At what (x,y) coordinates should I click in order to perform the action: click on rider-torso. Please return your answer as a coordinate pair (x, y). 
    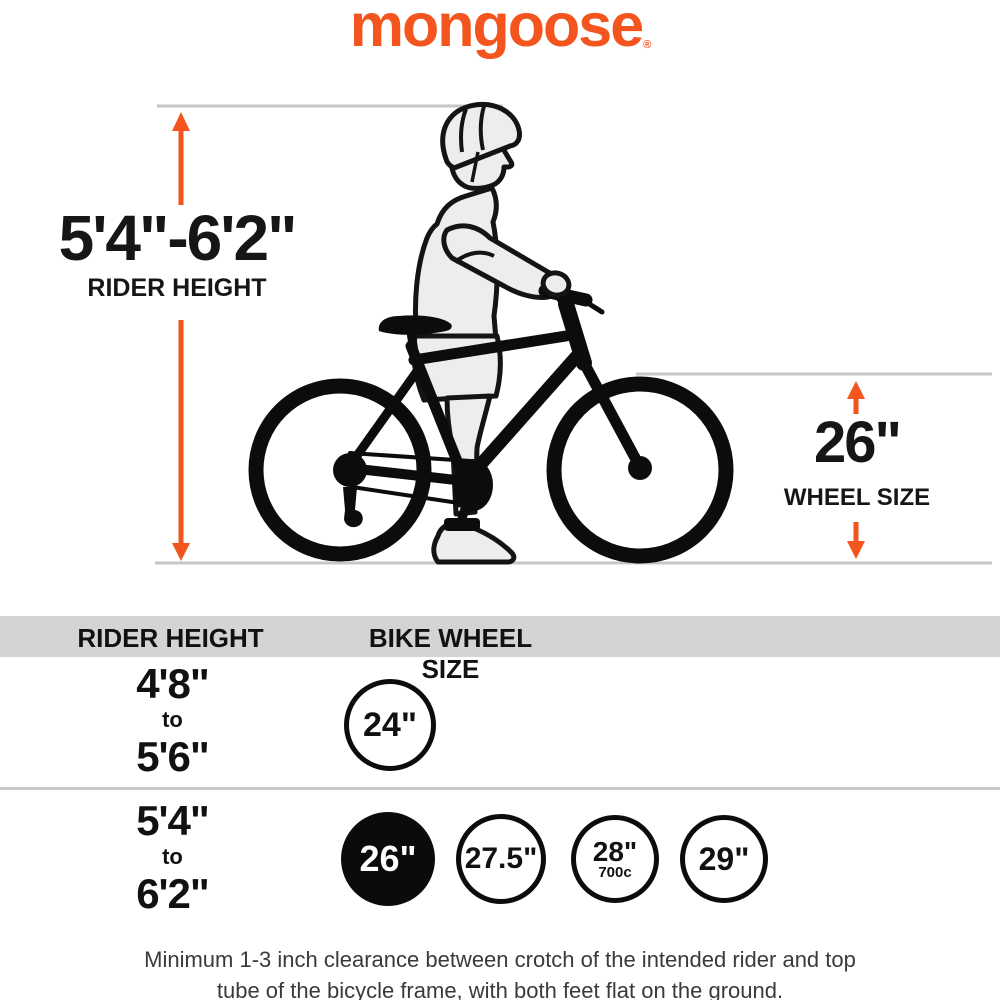
    Looking at the image, I should click on (456, 264).